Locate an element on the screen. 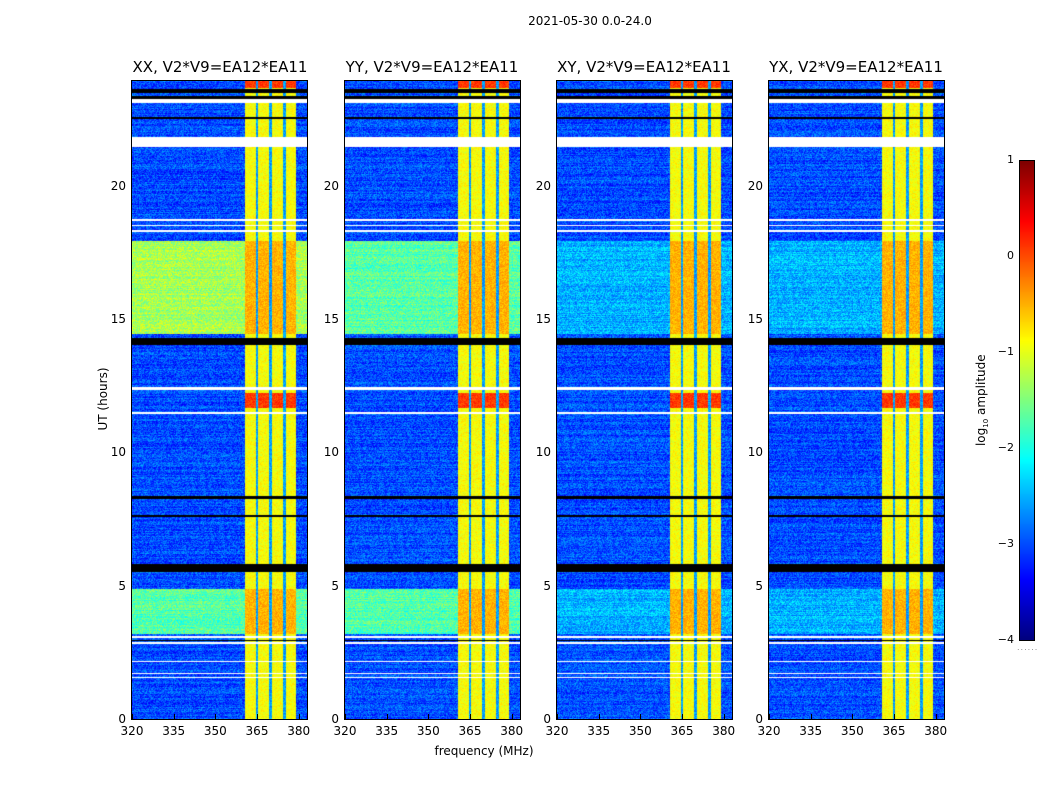 This screenshot has width=1050, height=800. heatmap-panel-xy is located at coordinates (644, 400).